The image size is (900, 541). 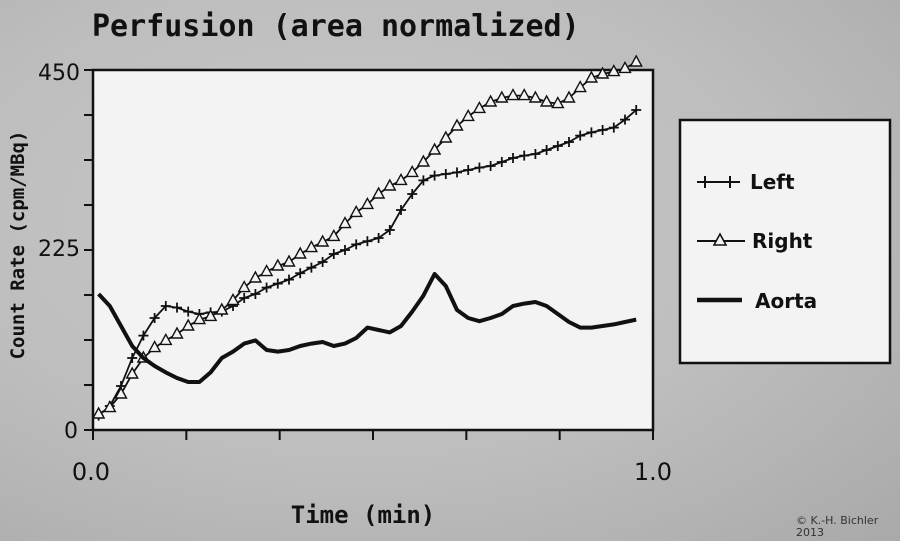 I want to click on copyright-line2: 2013, so click(x=810, y=532).